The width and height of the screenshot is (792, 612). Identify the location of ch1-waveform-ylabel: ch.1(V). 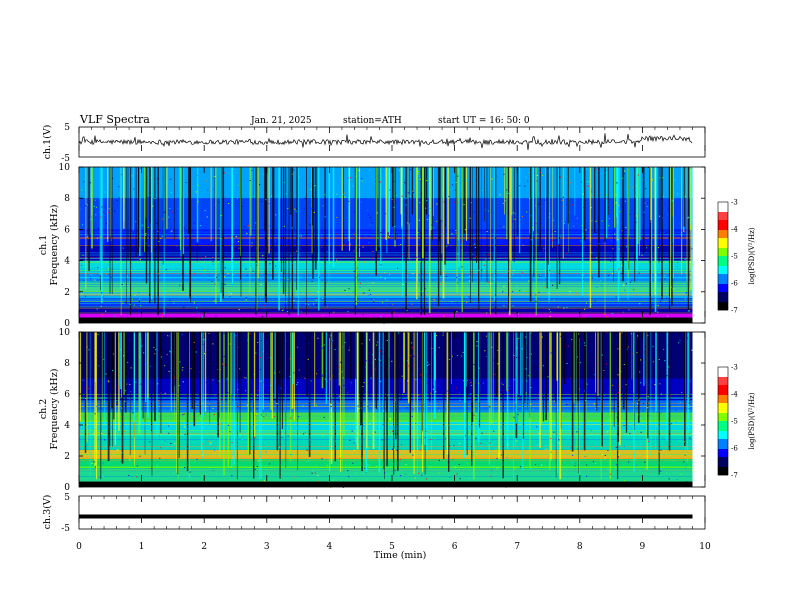
(47, 142).